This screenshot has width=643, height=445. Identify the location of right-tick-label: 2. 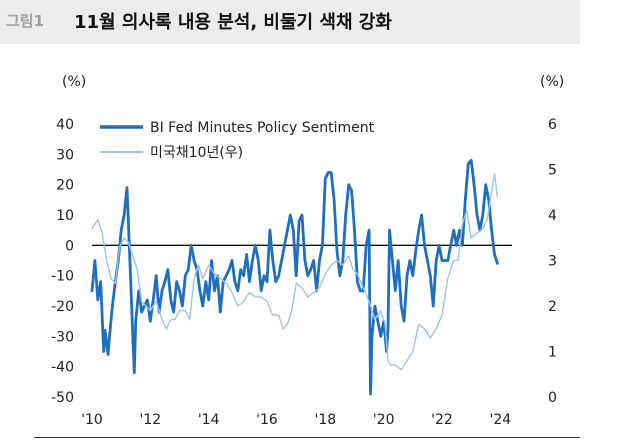
(552, 307).